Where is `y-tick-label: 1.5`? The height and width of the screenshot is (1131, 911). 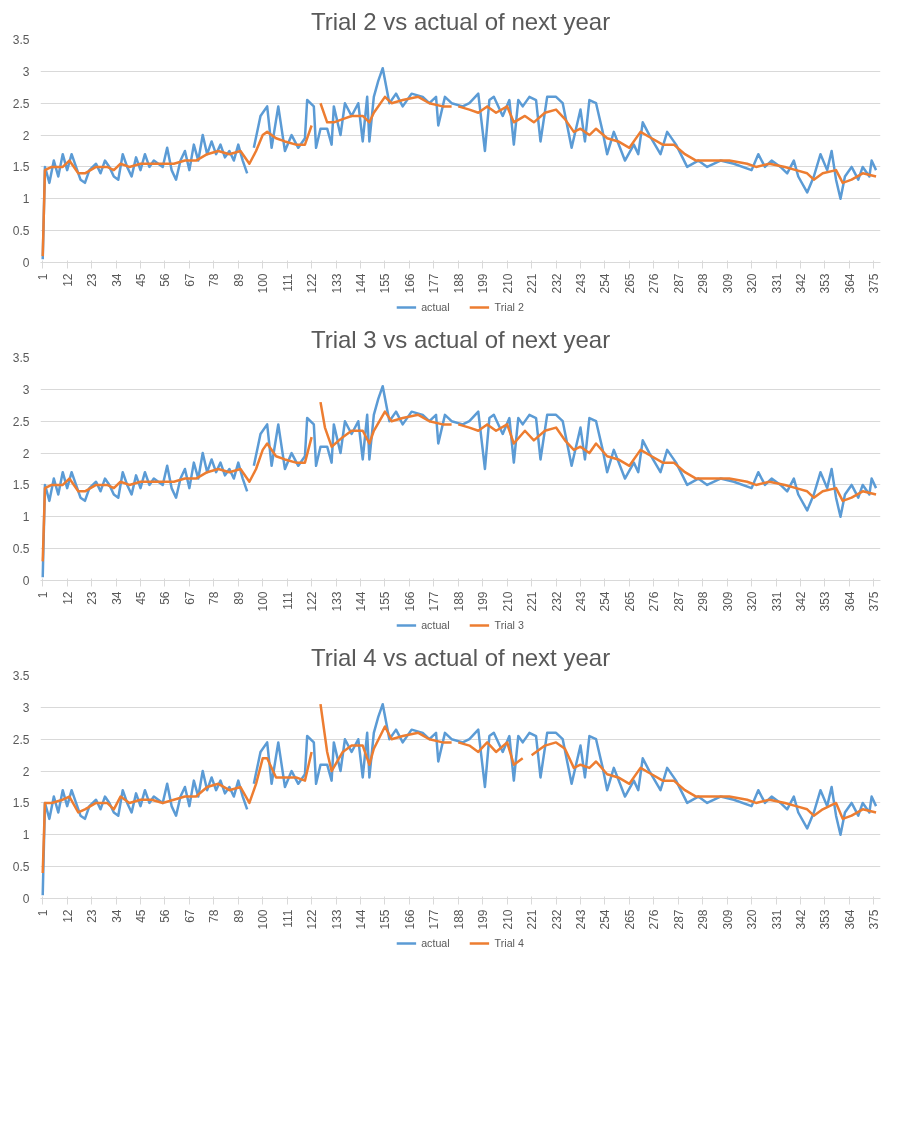 y-tick-label: 1.5 is located at coordinates (21, 485).